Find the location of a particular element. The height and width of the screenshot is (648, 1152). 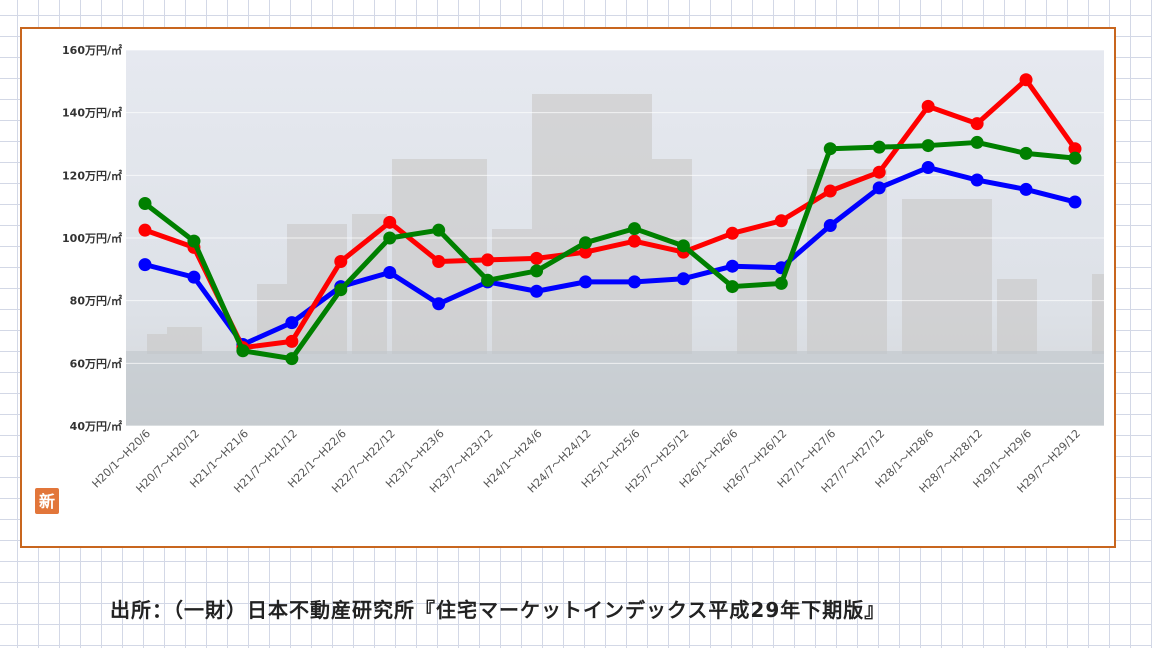

water-surface is located at coordinates (615, 388).